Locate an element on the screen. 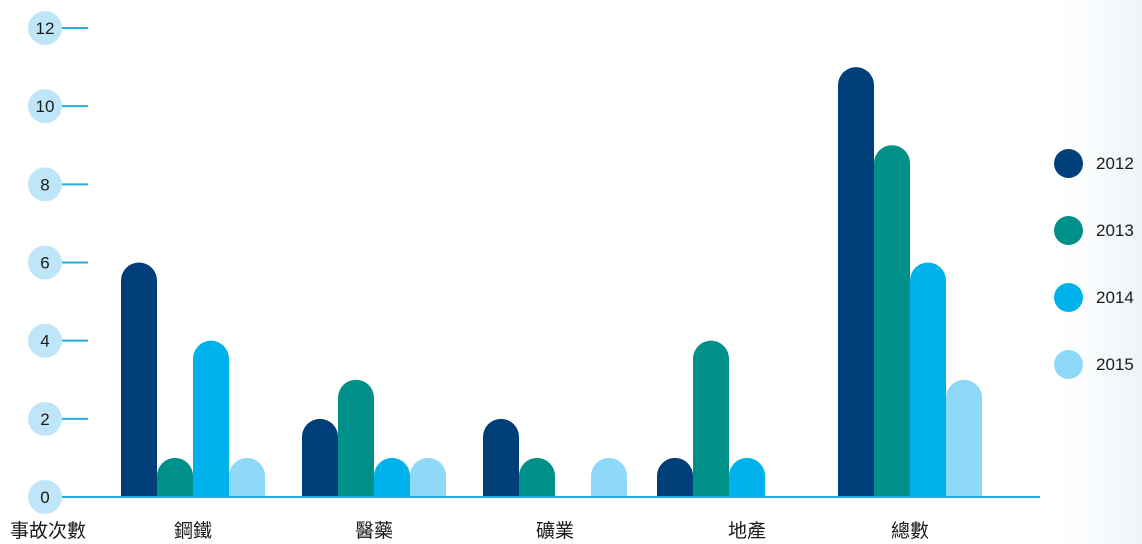 This screenshot has width=1142, height=544. x-axis-labels: 鋼鐵 醫藥 礦業 地產 總數 is located at coordinates (551, 531).